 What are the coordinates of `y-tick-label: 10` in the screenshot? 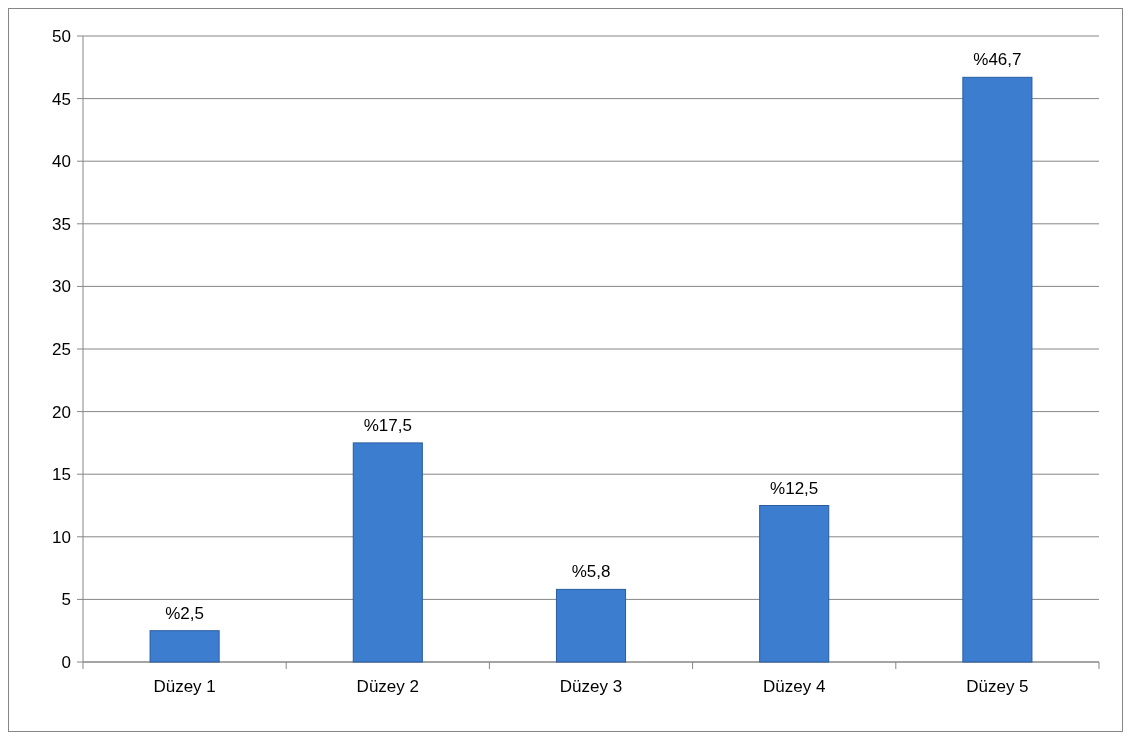 It's located at (61, 537).